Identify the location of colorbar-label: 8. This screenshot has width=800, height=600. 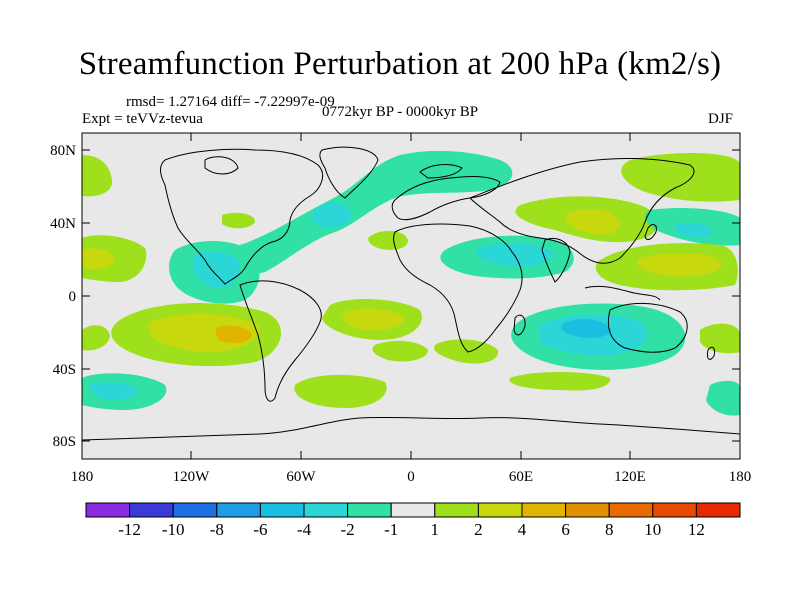
(609, 529).